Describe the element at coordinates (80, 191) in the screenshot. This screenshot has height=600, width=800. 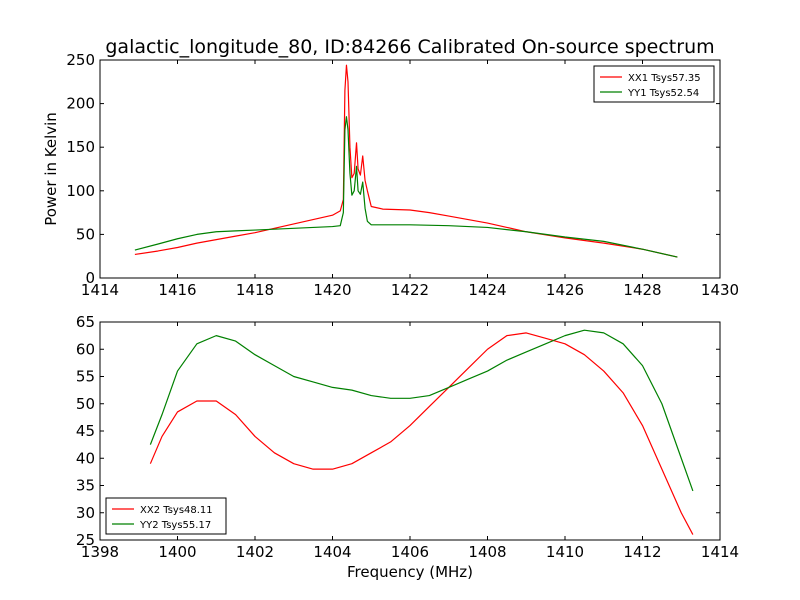
I see `y-tick-label: 100` at that location.